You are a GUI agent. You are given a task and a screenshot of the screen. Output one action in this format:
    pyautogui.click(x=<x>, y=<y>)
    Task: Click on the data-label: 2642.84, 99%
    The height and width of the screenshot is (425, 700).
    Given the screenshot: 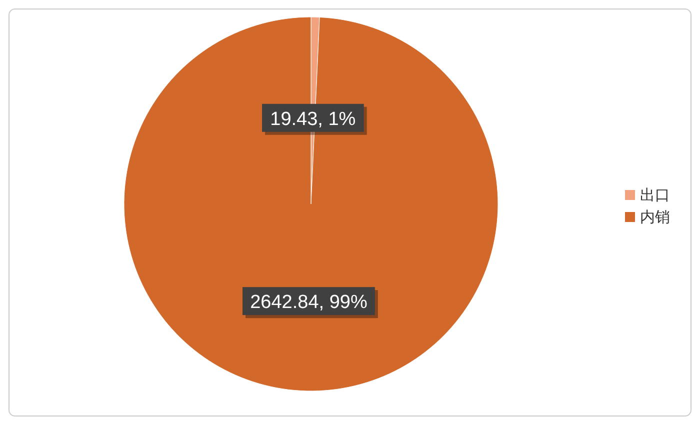 What is the action you would take?
    pyautogui.click(x=309, y=303)
    